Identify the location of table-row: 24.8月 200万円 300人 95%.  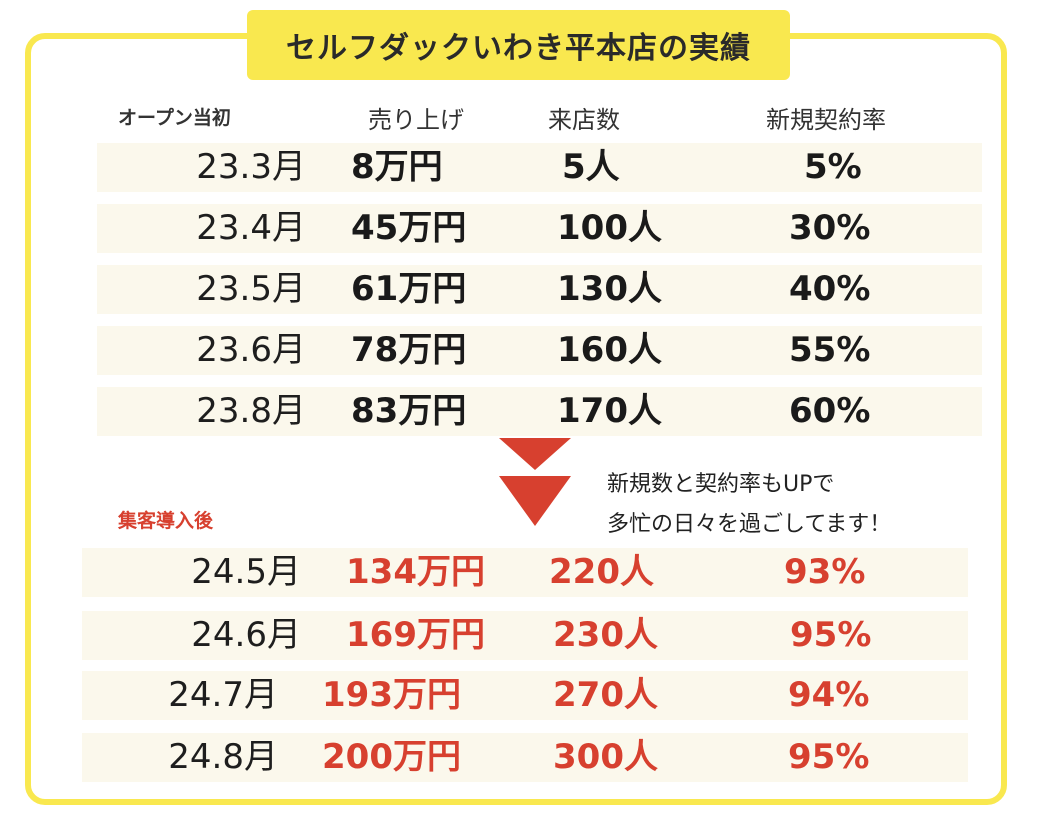
(525, 757).